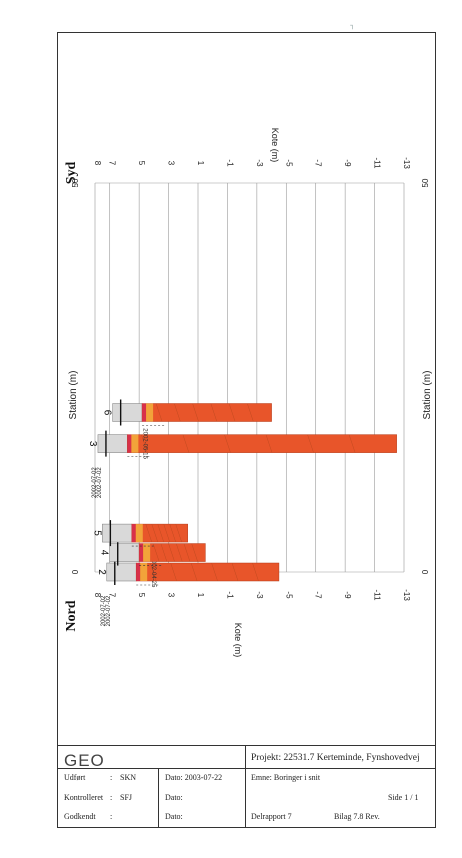 This screenshot has height=858, width=462. Describe the element at coordinates (75, 182) in the screenshot. I see `station-tick-label-left: 50` at that location.